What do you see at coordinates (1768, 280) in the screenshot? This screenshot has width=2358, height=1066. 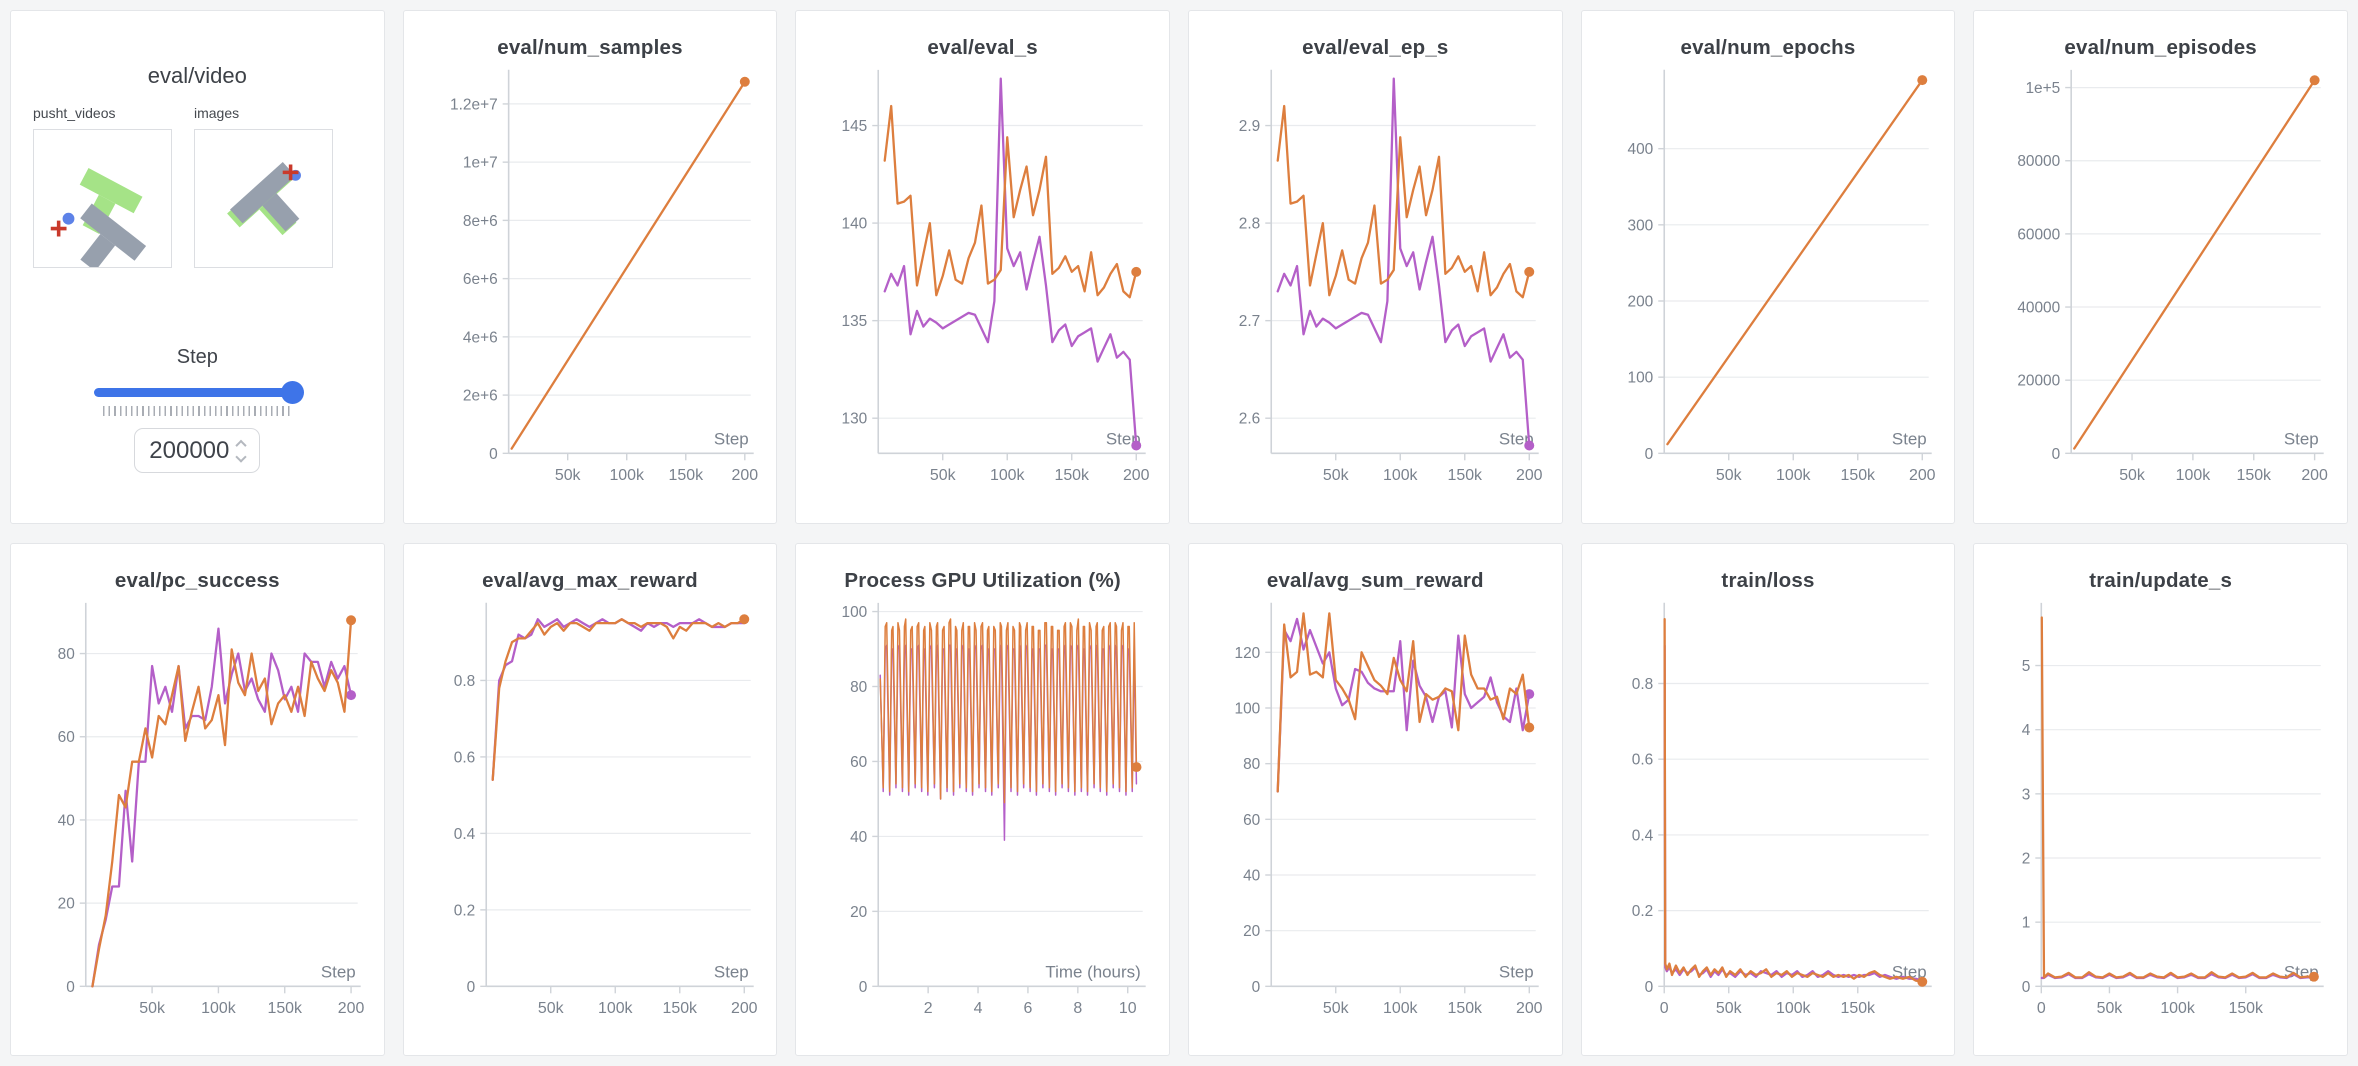 I see `chart-canvas: 0 100 200 300 400 50k 100k 150k 200 Step` at bounding box center [1768, 280].